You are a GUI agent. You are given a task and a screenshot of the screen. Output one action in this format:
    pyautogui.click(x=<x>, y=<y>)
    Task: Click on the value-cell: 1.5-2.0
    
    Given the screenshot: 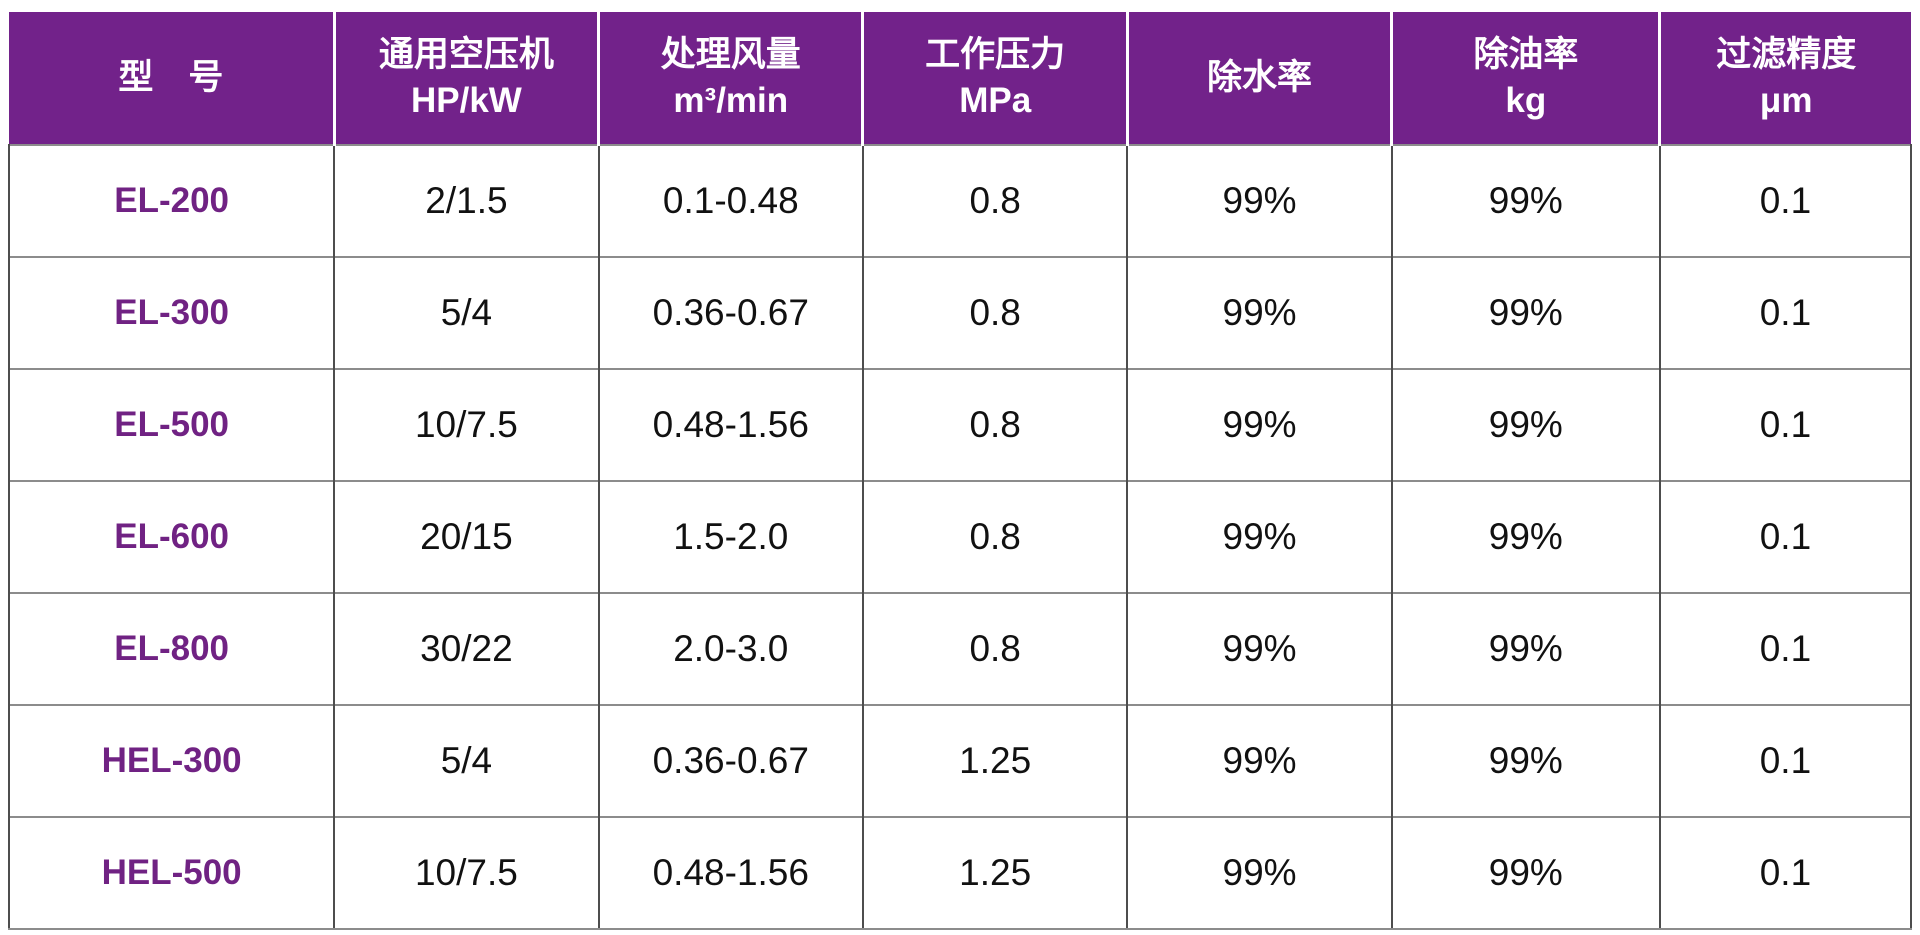 What is the action you would take?
    pyautogui.click(x=730, y=536)
    